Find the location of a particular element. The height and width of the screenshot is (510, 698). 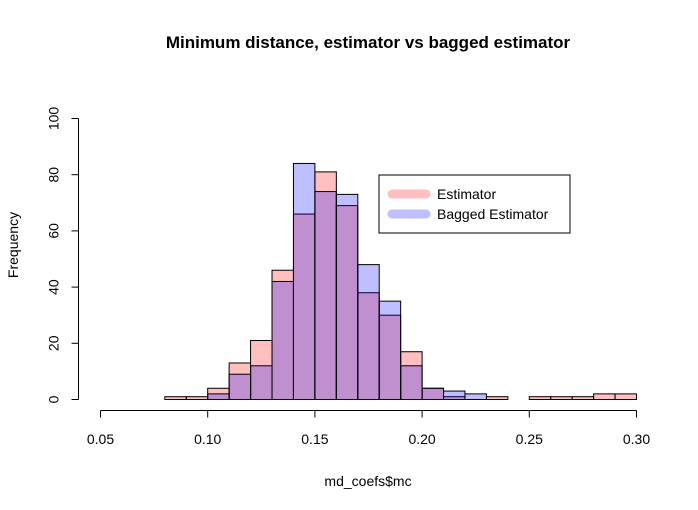

y-tick-label-2: 40 is located at coordinates (54, 287).